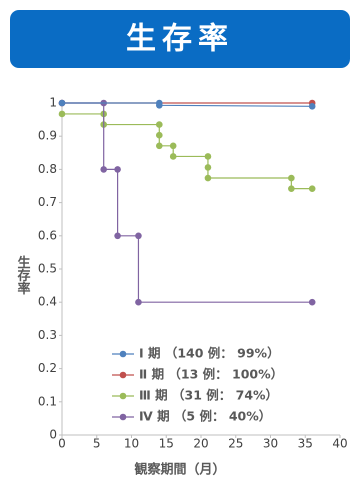  Describe the element at coordinates (208, 395) in the screenshot. I see `legend-label: Ⅲ 期 （31 例： 74%）` at that location.